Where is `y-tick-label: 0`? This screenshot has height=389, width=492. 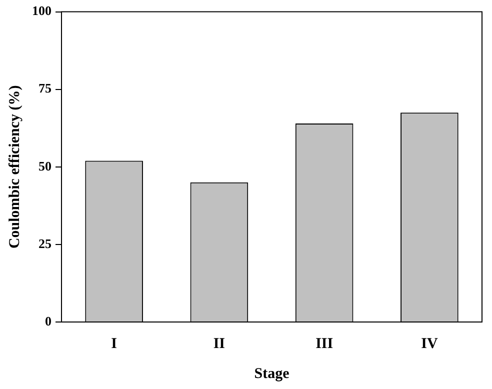
y-tick-label: 0 is located at coordinates (48, 320).